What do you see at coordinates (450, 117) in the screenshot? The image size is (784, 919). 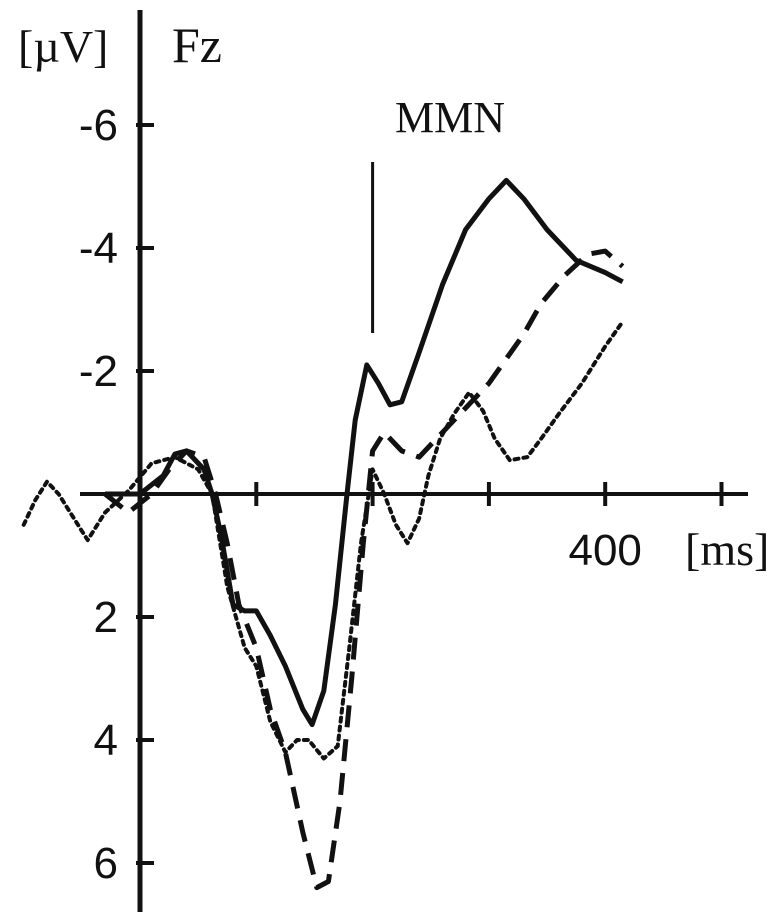 I see `mmn-annotation: MMN` at bounding box center [450, 117].